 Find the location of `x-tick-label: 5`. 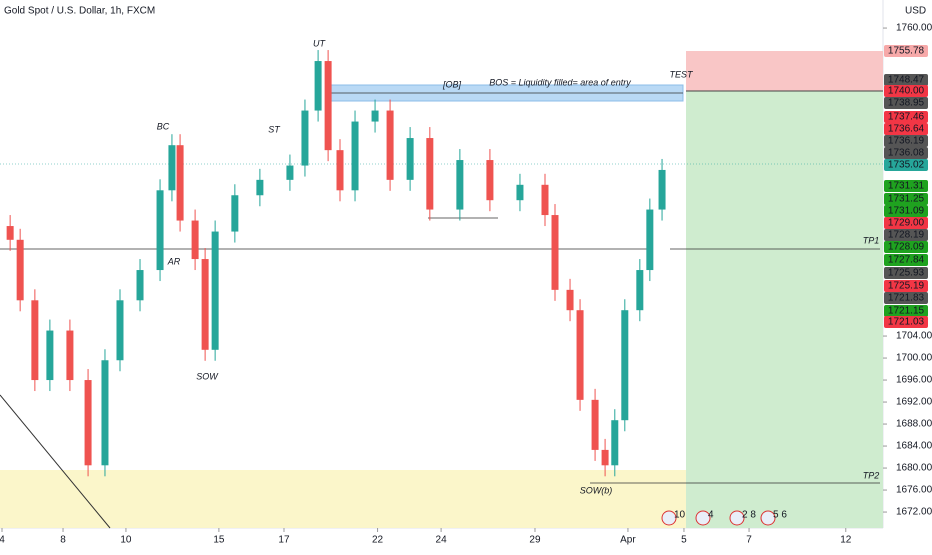

x-tick-label: 5 is located at coordinates (684, 540).